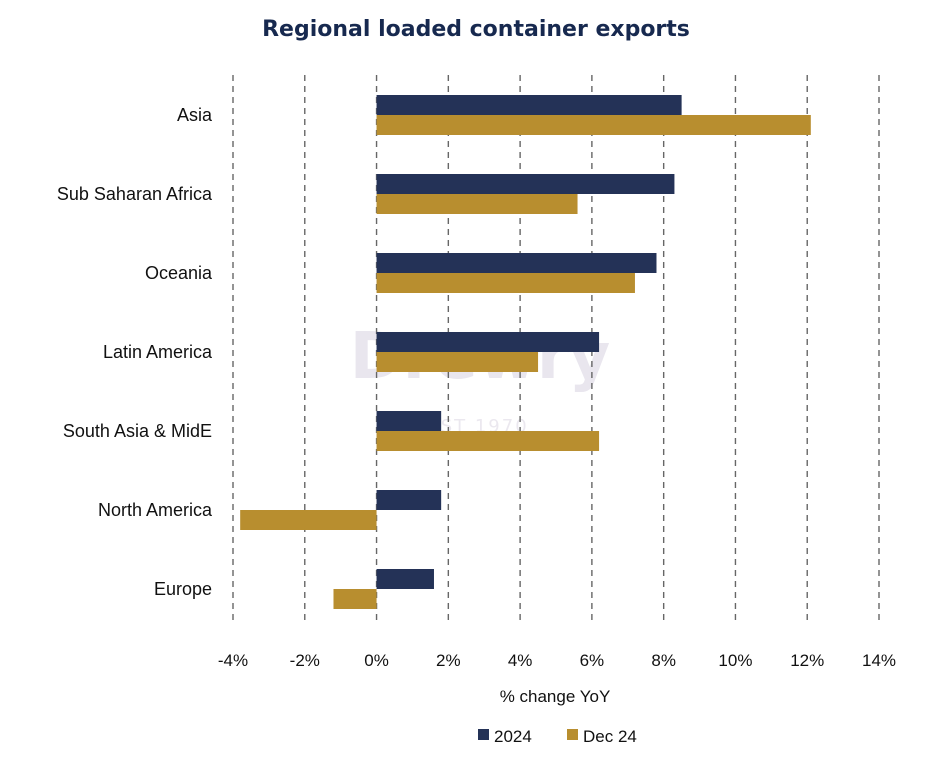 The width and height of the screenshot is (940, 768). Describe the element at coordinates (137, 431) in the screenshot. I see `category-label: South Asia & MidE` at that location.